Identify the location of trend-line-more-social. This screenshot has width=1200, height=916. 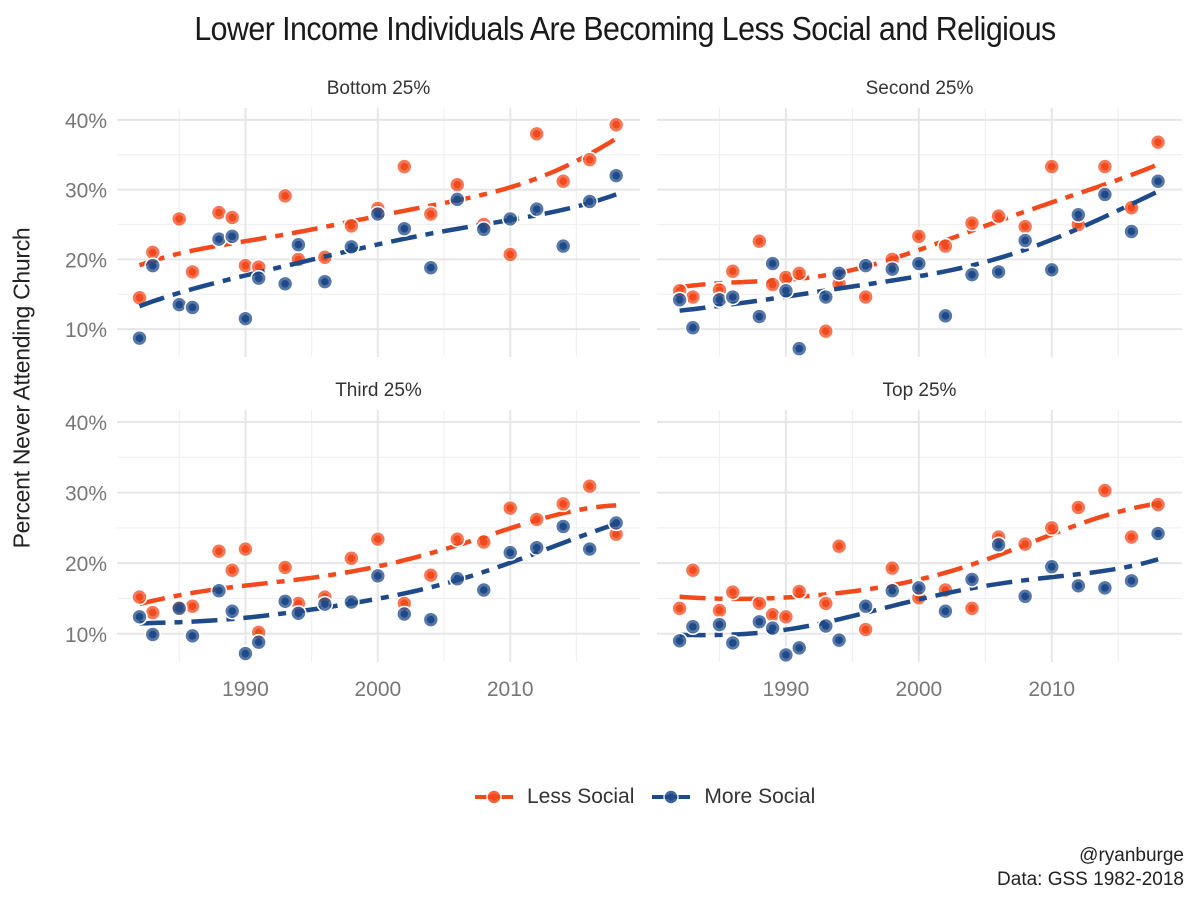
(377, 250).